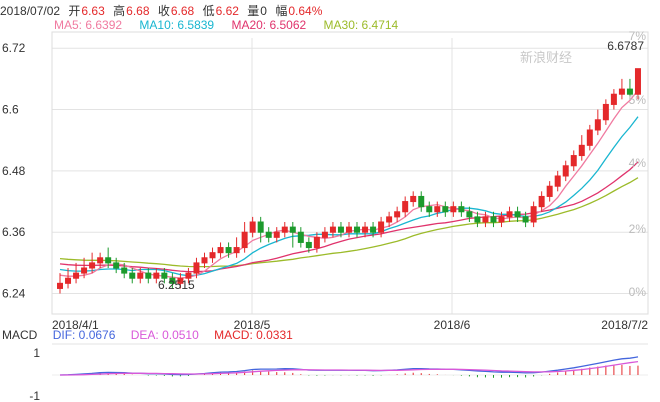 The image size is (660, 402). Describe the element at coordinates (10, 110) in the screenshot. I see `y-tick-label: 6.6` at that location.